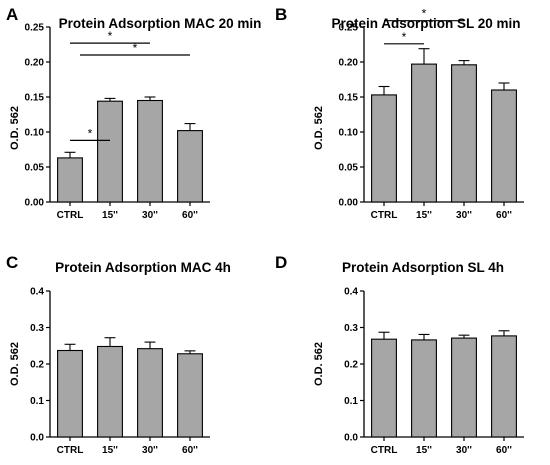  I want to click on panel-letter: B, so click(281, 14).